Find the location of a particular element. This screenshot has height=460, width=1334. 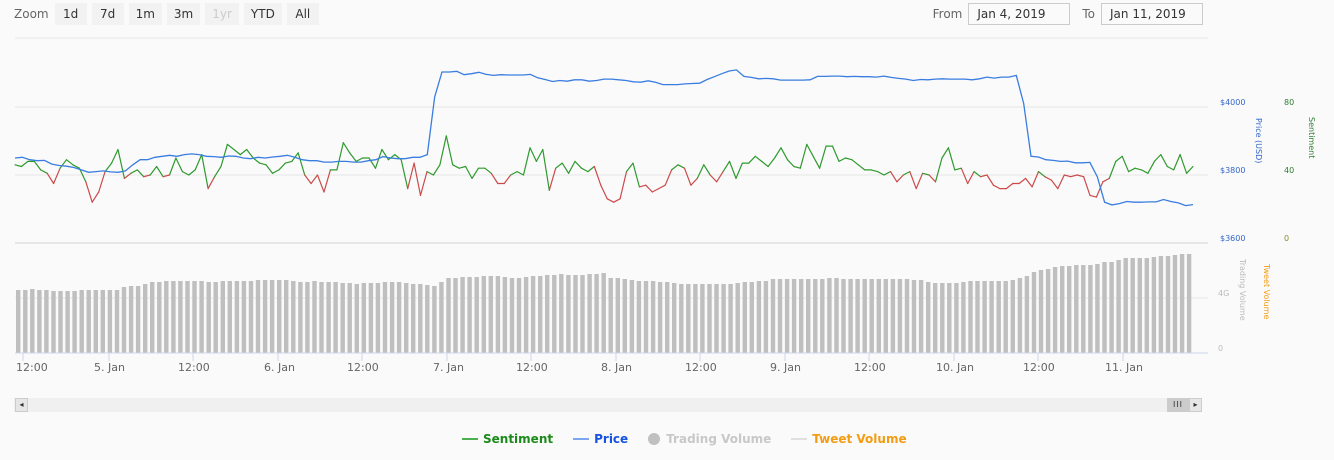

tweet-volume-axis-title: Tweet Volume is located at coordinates (1266, 291).